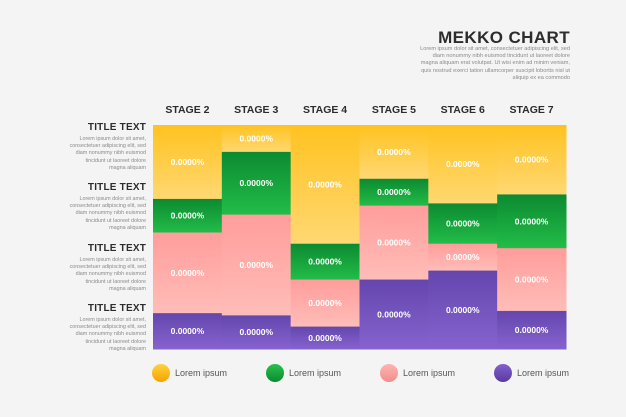  I want to click on stage-label: STAGE 6, so click(463, 110).